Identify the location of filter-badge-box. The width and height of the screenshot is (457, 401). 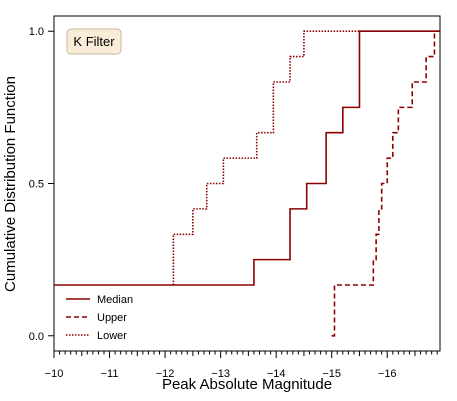
(94, 41).